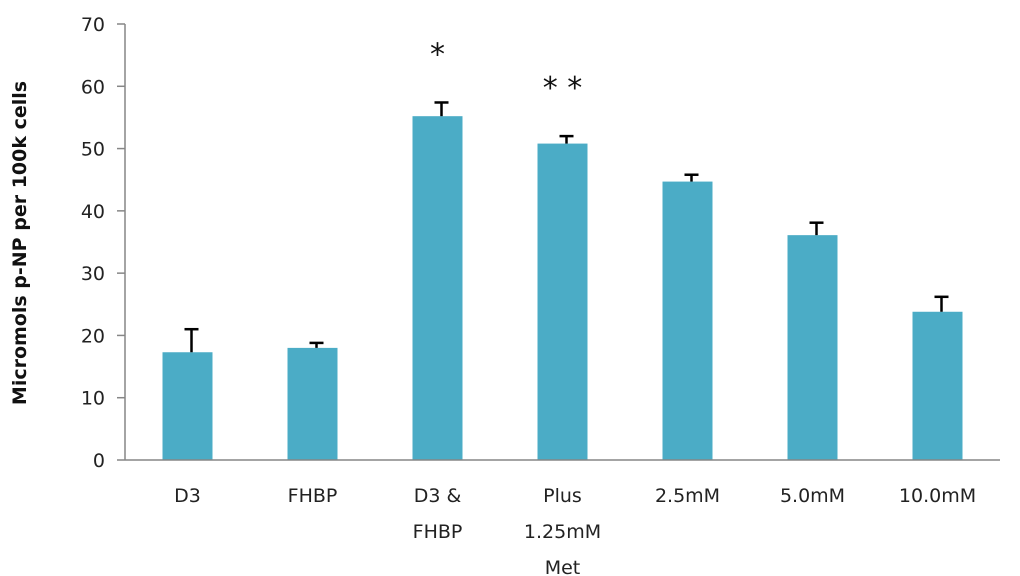 The height and width of the screenshot is (576, 1020). What do you see at coordinates (562, 532) in the screenshot?
I see `x-category-label: 1.25mM` at bounding box center [562, 532].